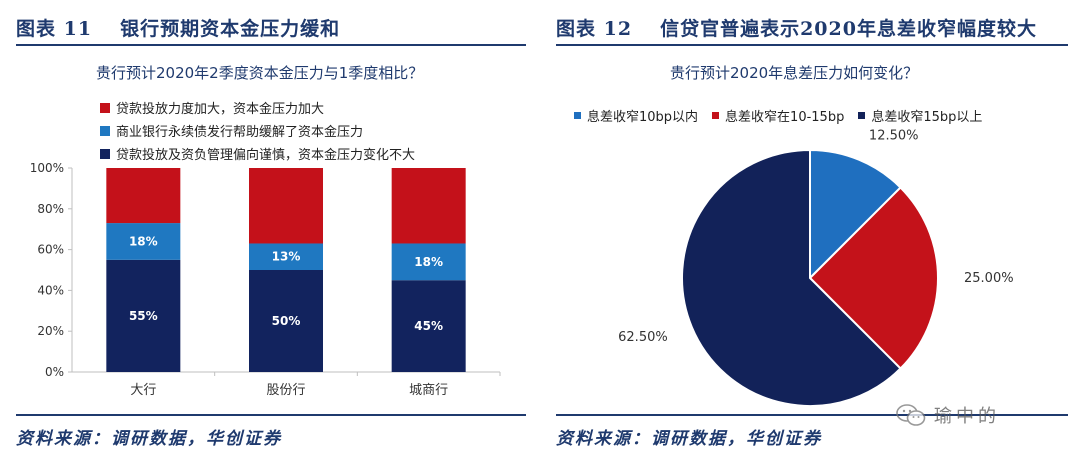  I want to click on y-tick-label: 80%, so click(50, 209).